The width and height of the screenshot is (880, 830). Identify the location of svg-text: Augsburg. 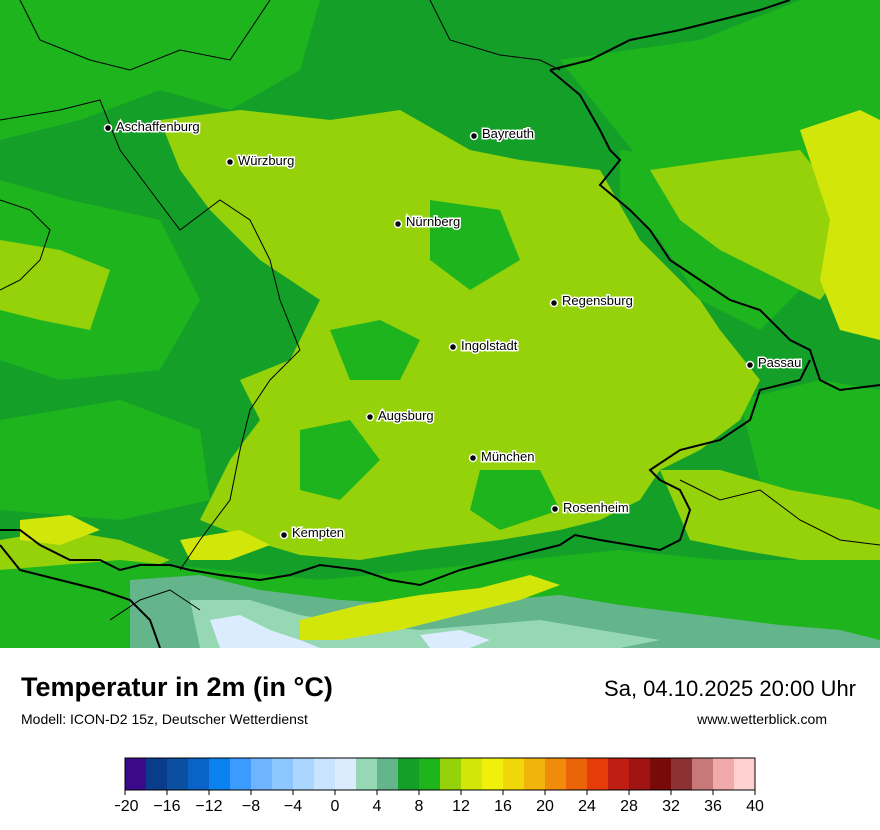
(406, 415).